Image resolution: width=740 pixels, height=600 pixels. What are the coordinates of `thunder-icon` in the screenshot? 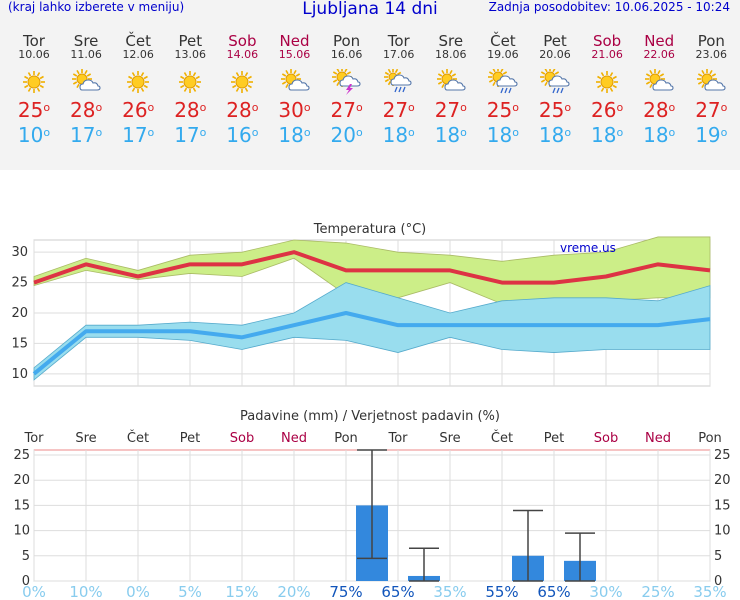 It's located at (346, 82).